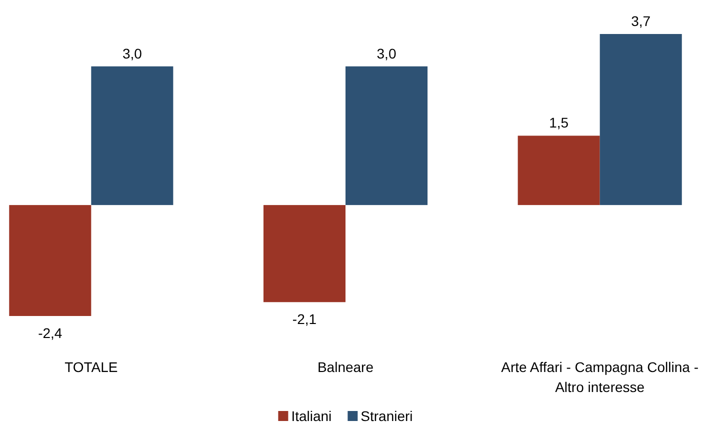 This screenshot has width=713, height=426. I want to click on data-label: -2,4, so click(50, 333).